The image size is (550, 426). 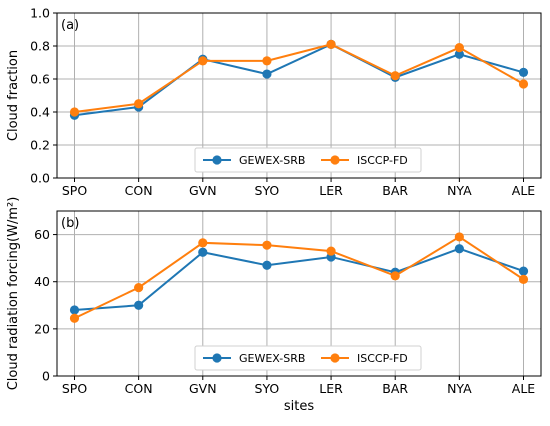 I want to click on y-tick-label: 1.0, so click(x=40, y=13).